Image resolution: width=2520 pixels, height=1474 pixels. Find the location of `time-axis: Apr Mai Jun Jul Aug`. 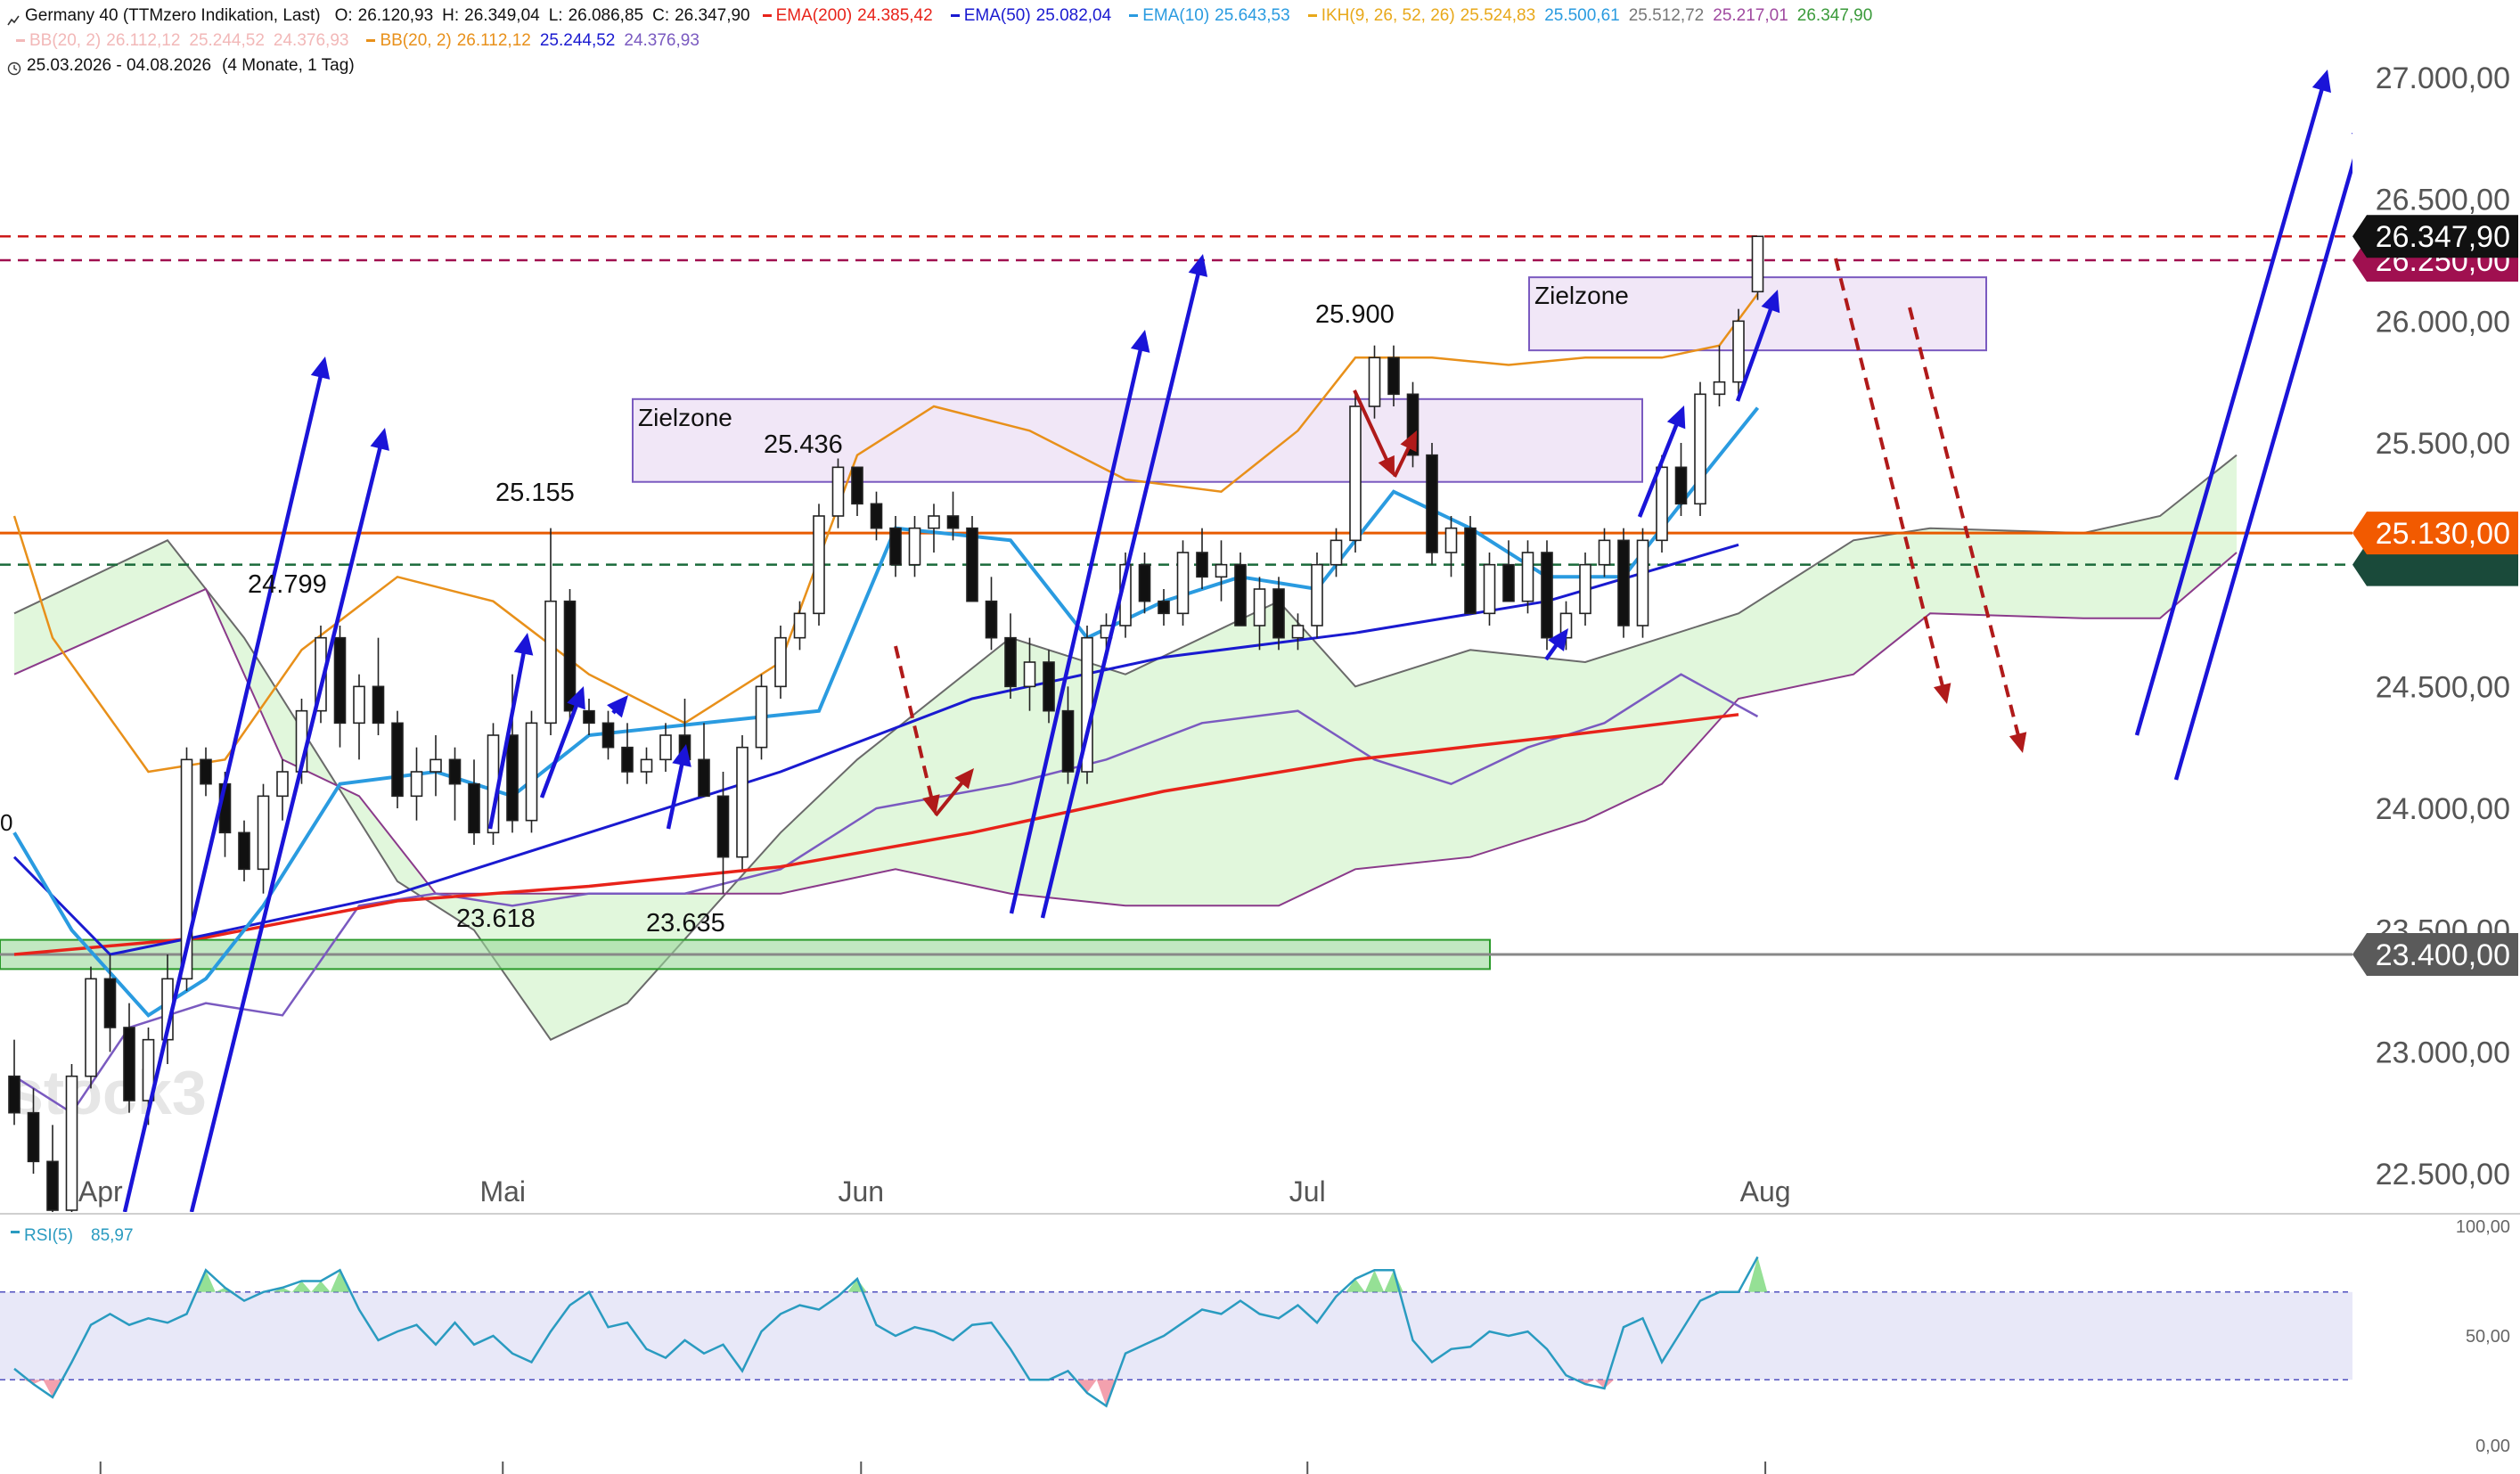

time-axis: Apr Mai Jun Jul Aug is located at coordinates (934, 1325).